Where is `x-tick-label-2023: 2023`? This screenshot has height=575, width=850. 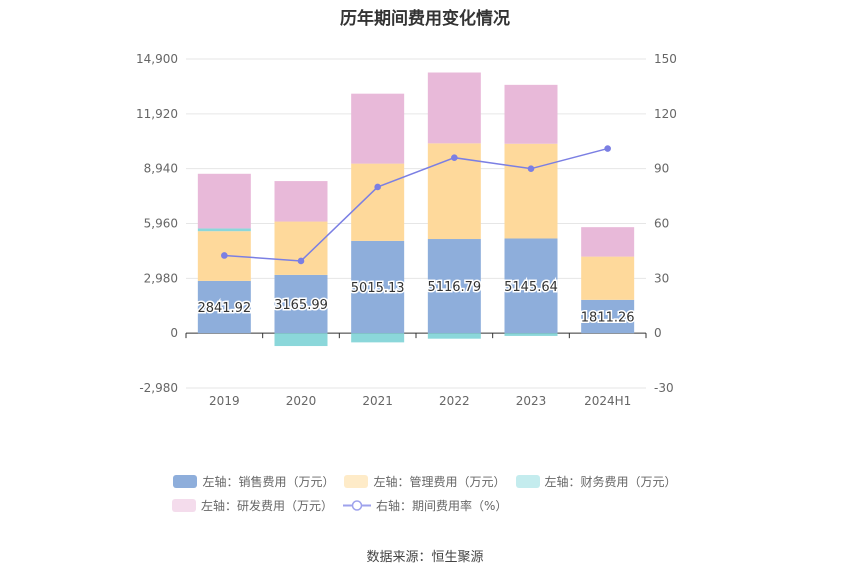 x-tick-label-2023: 2023 is located at coordinates (531, 401).